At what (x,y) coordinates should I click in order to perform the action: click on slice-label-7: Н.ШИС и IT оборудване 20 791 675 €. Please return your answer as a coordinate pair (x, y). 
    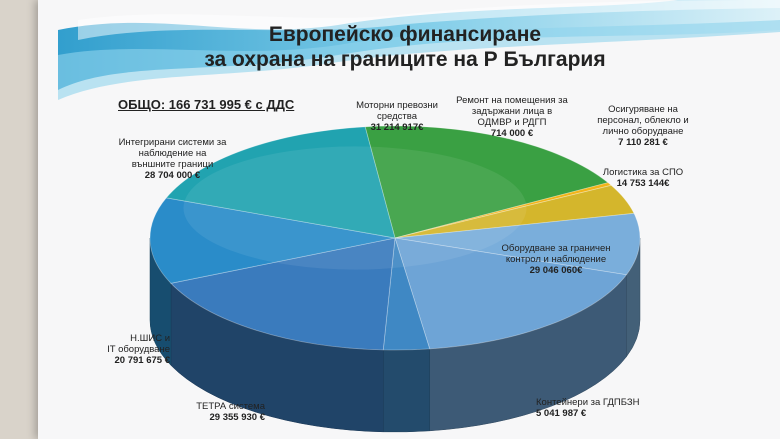
    Looking at the image, I should click on (125, 349).